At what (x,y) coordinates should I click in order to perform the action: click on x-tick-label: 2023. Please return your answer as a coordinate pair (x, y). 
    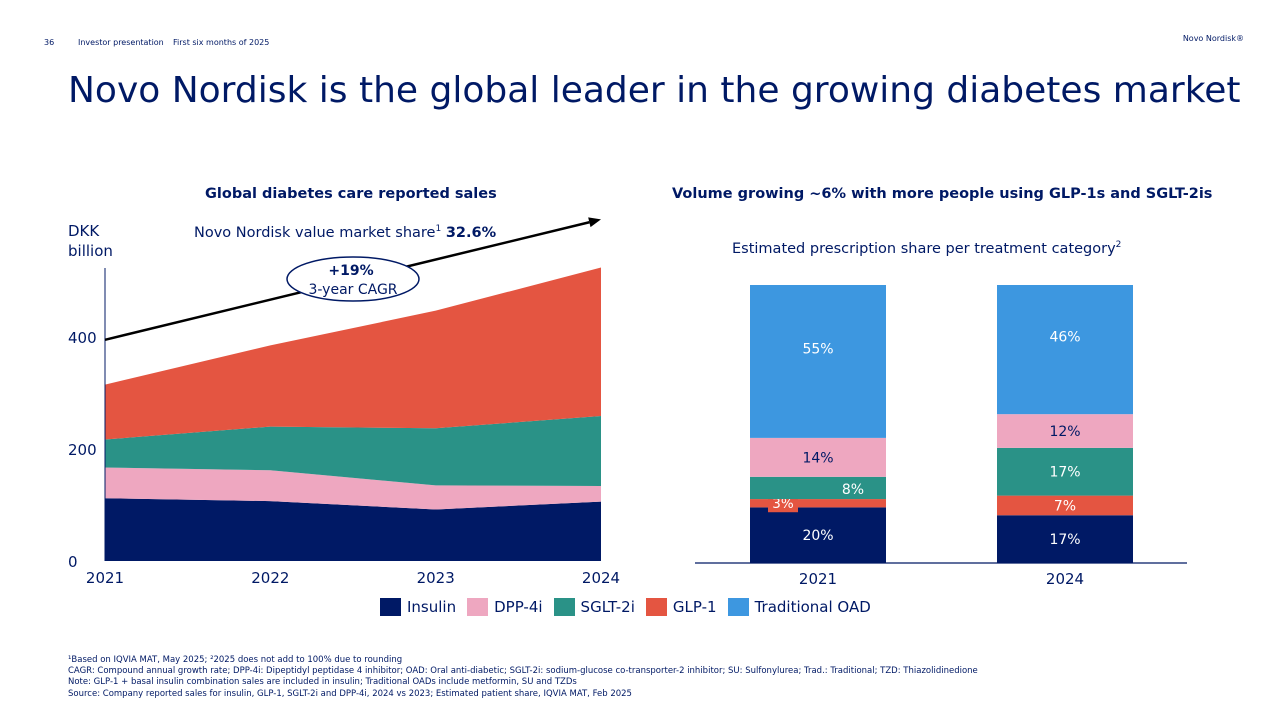
    Looking at the image, I should click on (436, 578).